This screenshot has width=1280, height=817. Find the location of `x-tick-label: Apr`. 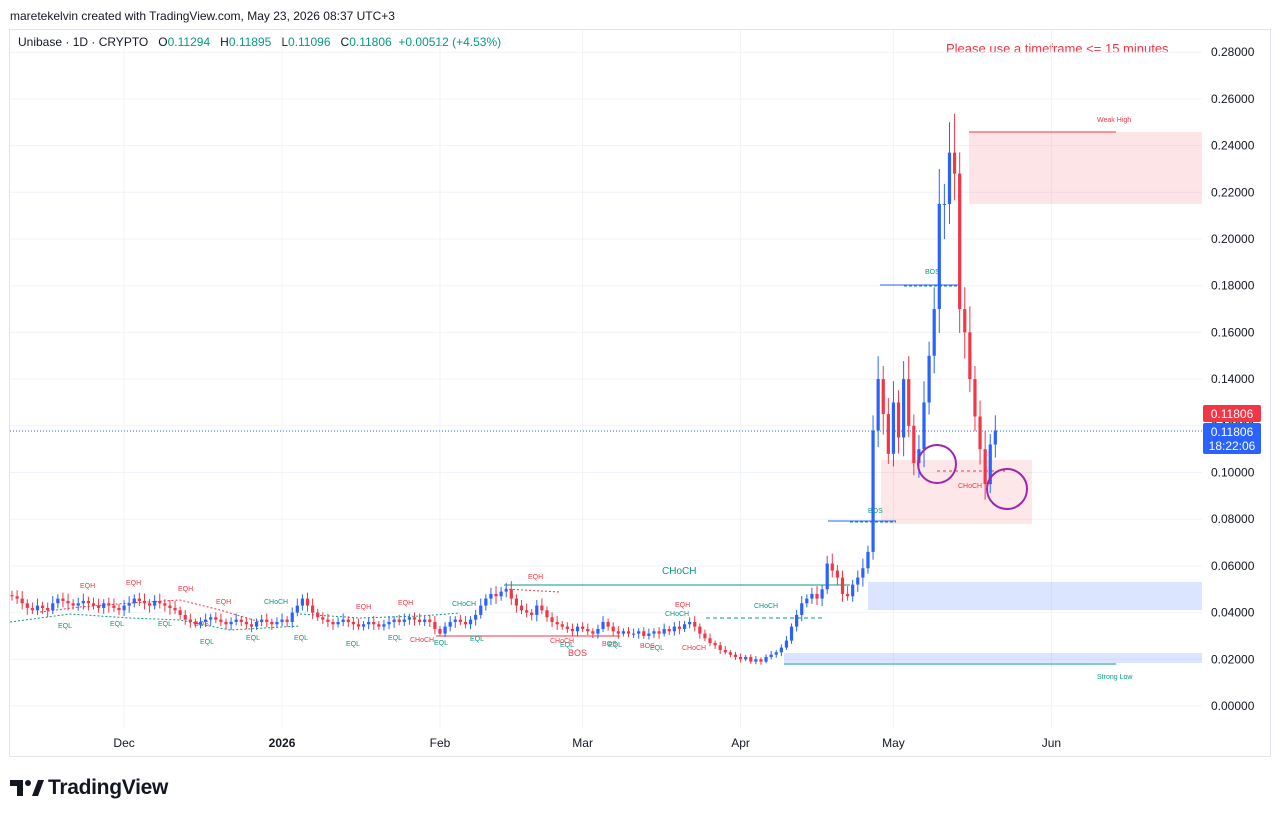

x-tick-label: Apr is located at coordinates (740, 743).